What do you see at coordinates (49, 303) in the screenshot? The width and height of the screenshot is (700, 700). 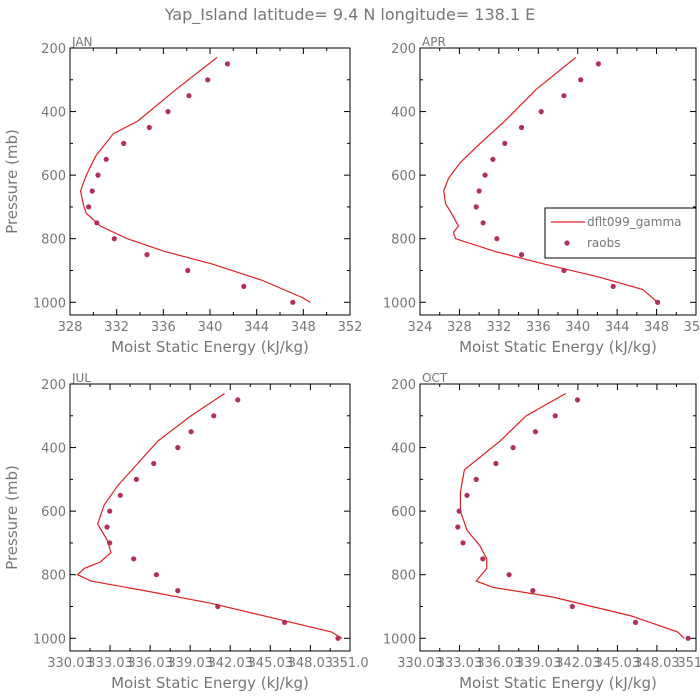 I see `y-tick-label: 1000` at bounding box center [49, 303].